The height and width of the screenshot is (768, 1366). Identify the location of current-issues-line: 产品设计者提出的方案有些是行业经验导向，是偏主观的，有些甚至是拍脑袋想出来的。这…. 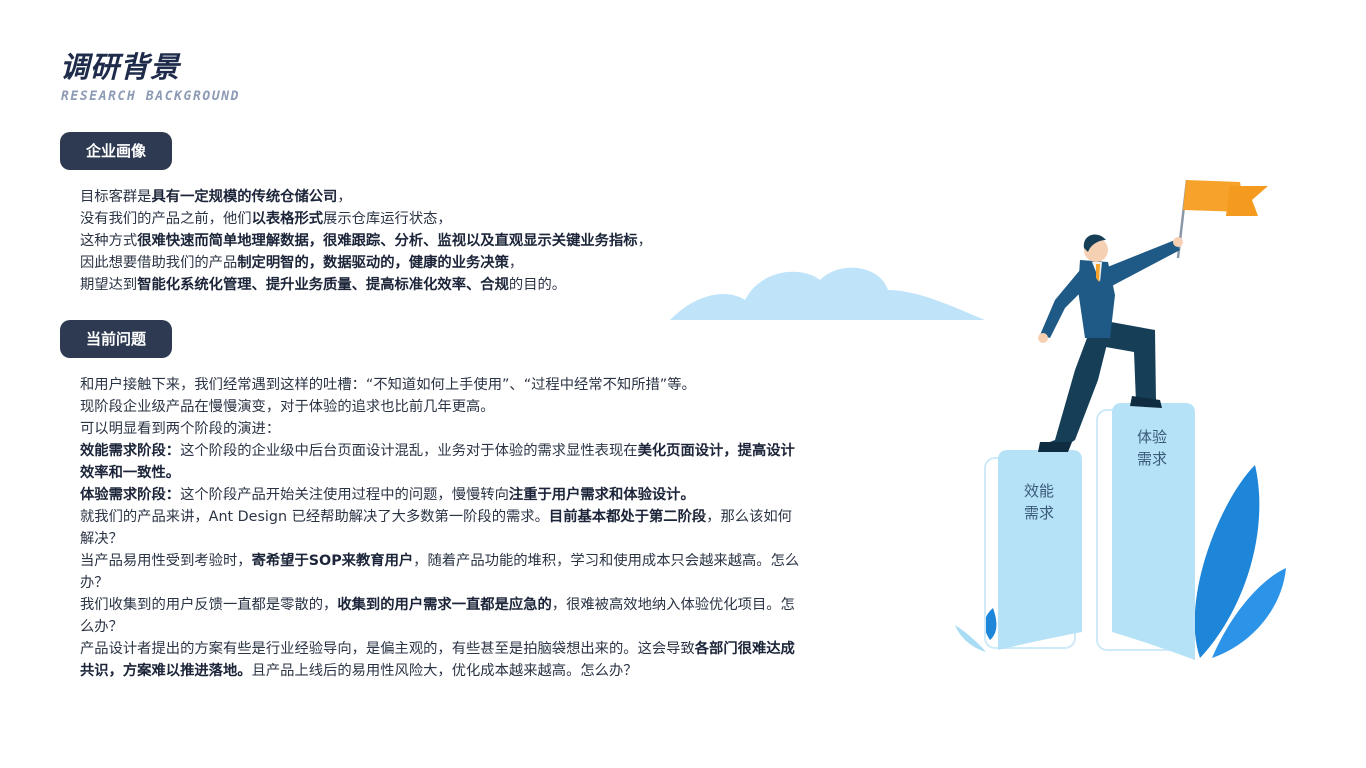
(442, 660).